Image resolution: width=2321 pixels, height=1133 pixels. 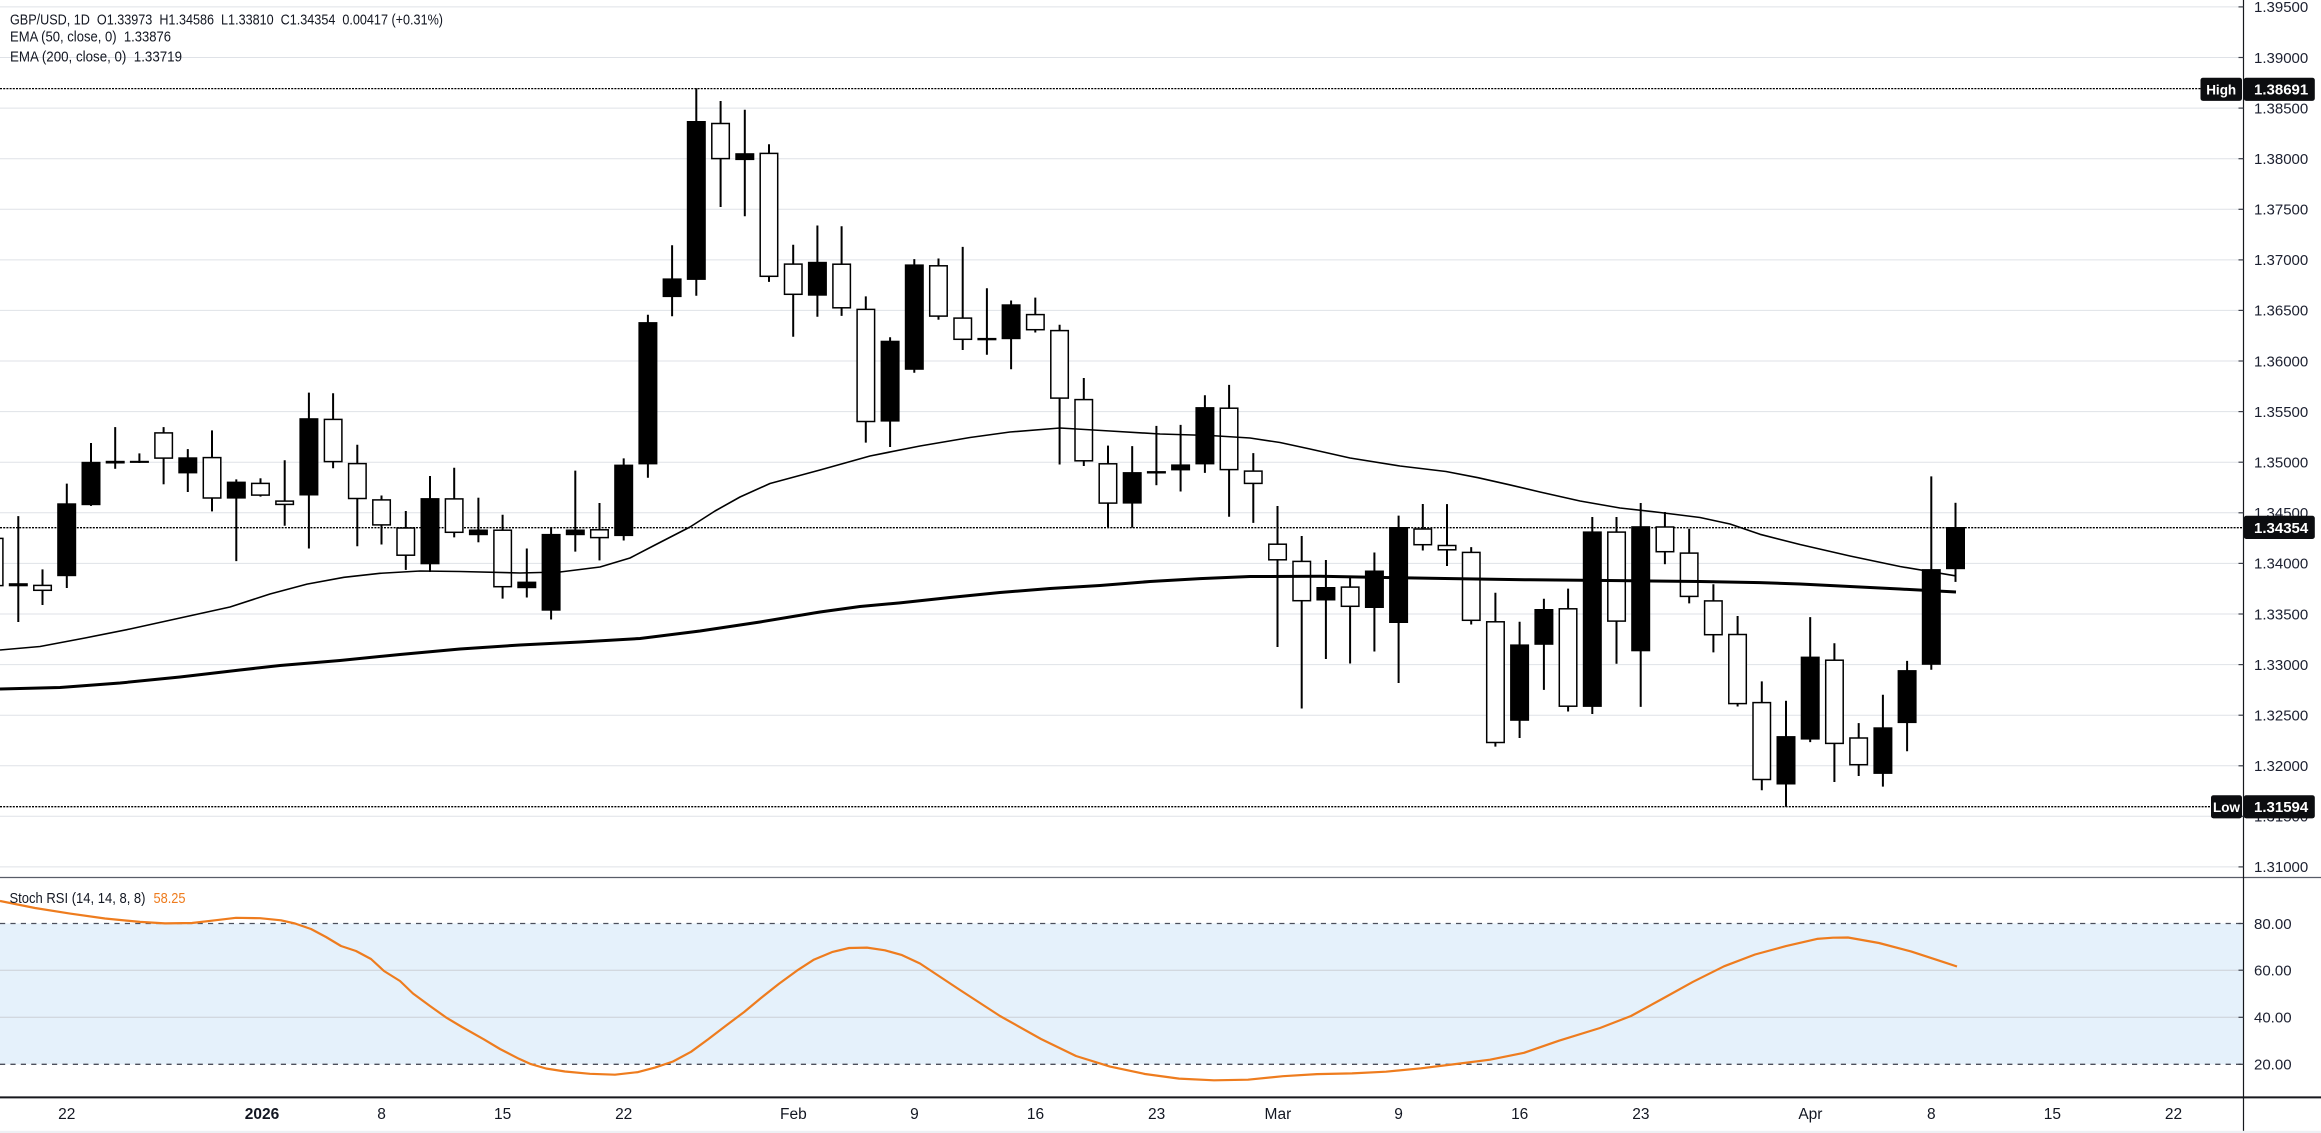 I want to click on svg-text: 1.31594, so click(x=2281, y=807).